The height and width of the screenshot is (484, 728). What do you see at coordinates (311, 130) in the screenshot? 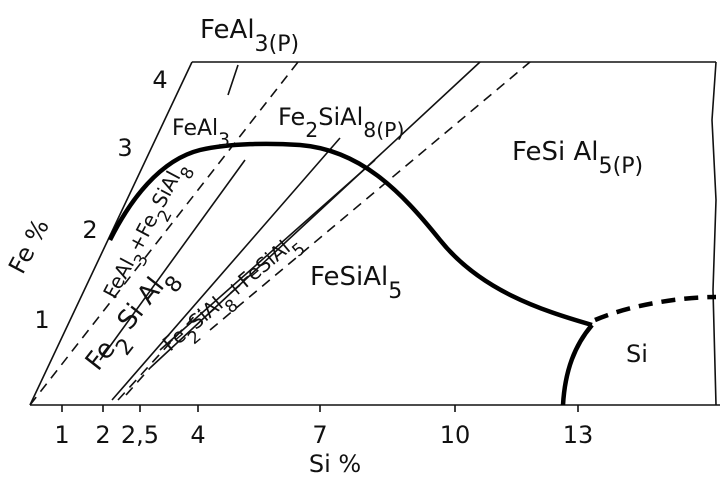
I see `subscript: 2` at bounding box center [311, 130].